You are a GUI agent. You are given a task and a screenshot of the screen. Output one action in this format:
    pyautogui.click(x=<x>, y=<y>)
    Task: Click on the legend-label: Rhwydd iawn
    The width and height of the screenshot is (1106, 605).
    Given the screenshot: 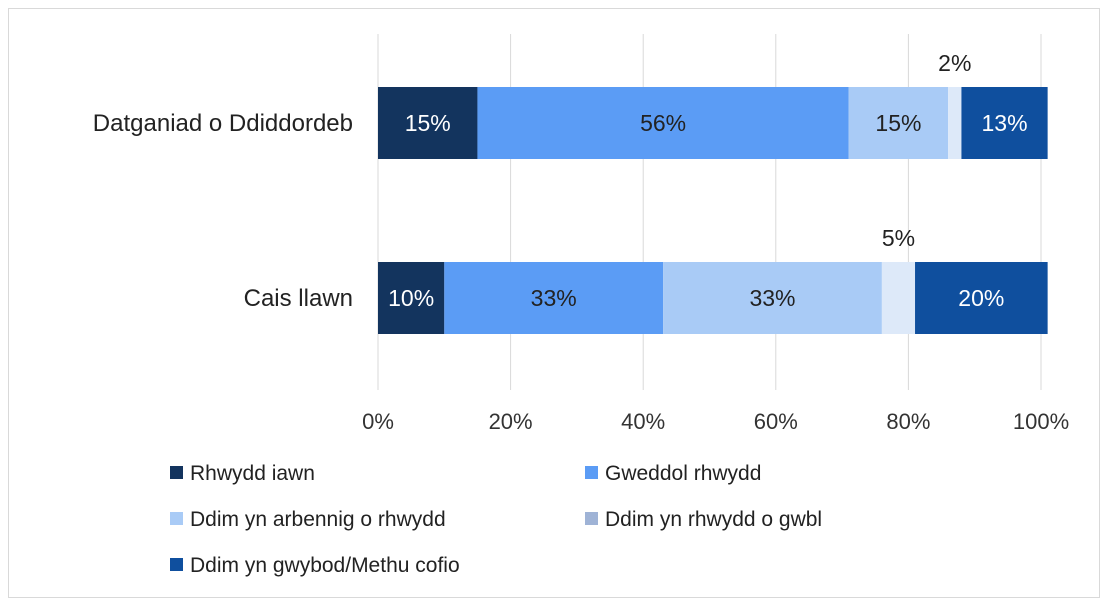 What is the action you would take?
    pyautogui.click(x=252, y=473)
    